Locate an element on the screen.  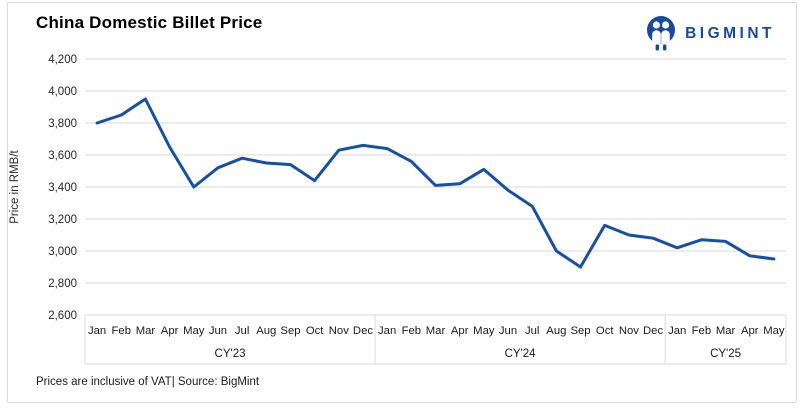
y-tick-label: 3,400 is located at coordinates (62, 188).